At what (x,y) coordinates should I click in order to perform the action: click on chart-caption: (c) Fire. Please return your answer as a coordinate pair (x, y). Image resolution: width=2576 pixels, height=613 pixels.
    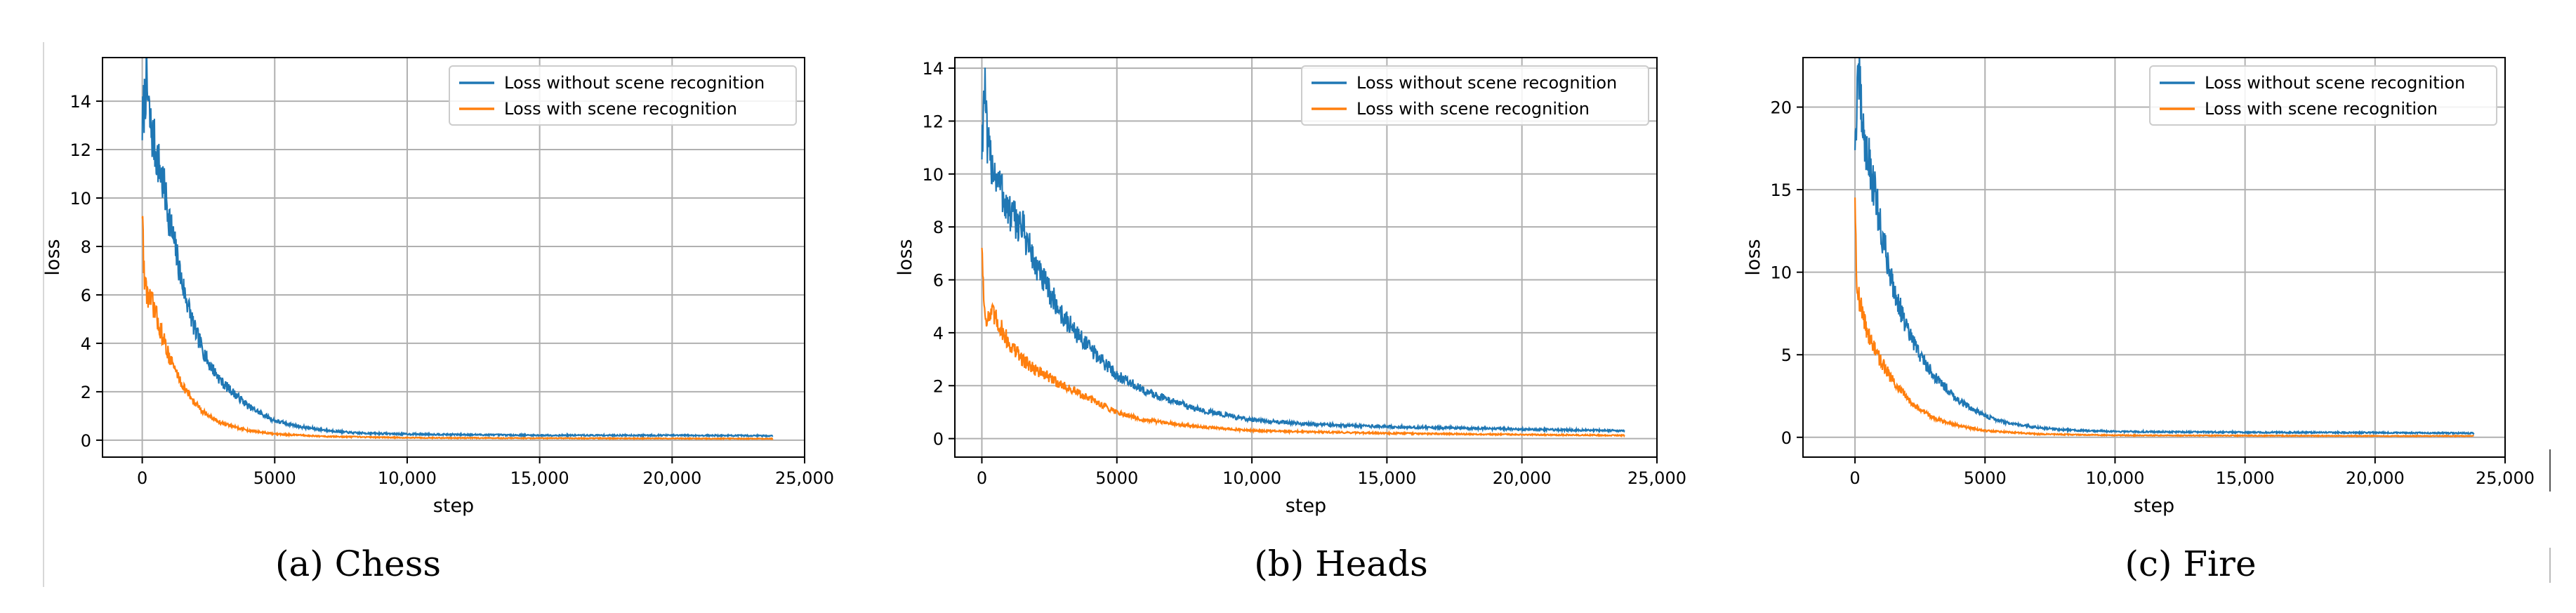
    Looking at the image, I should click on (2190, 563).